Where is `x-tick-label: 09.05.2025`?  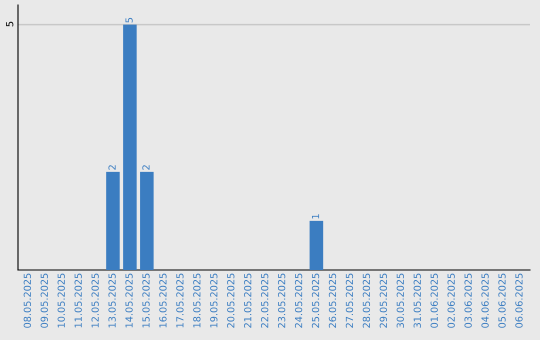 x-tick-label: 09.05.2025 is located at coordinates (44, 301).